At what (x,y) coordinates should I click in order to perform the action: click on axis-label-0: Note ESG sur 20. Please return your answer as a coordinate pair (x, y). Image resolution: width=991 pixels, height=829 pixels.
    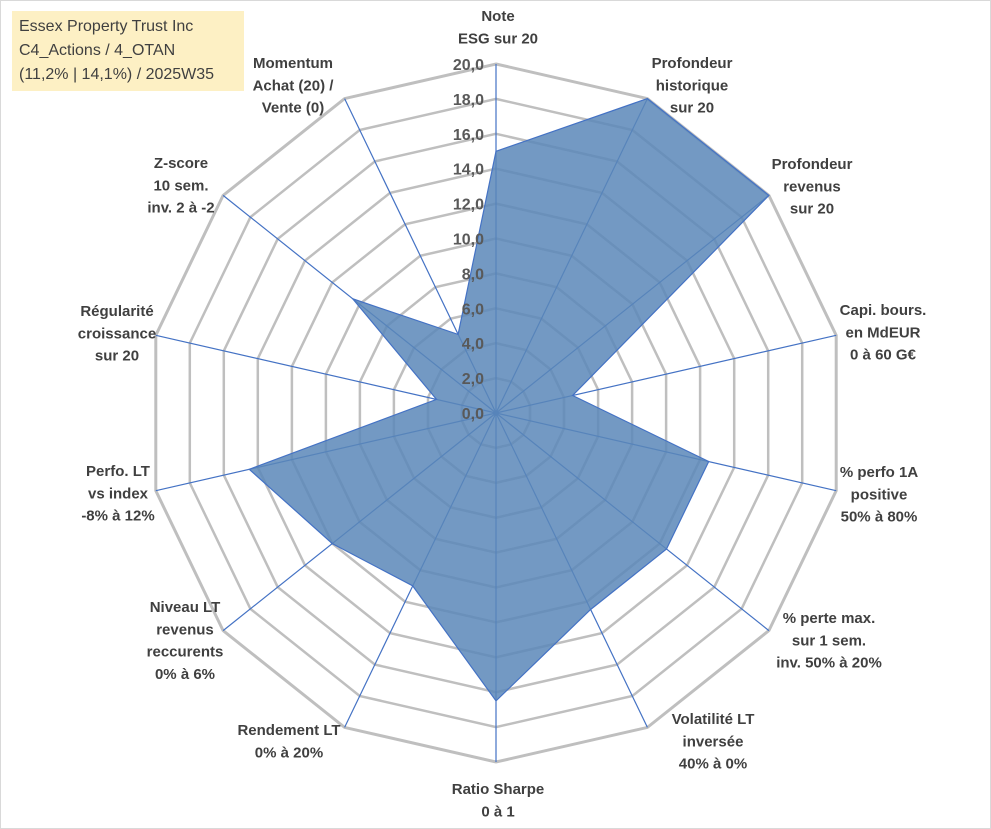
    Looking at the image, I should click on (498, 27).